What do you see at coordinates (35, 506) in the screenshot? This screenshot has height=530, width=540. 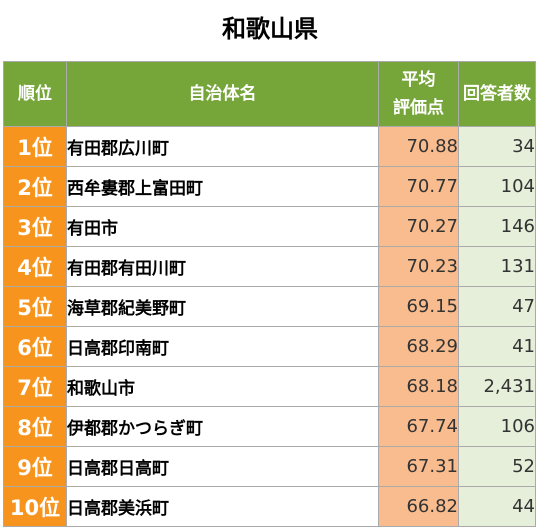 I see `rank-cell: 10位` at bounding box center [35, 506].